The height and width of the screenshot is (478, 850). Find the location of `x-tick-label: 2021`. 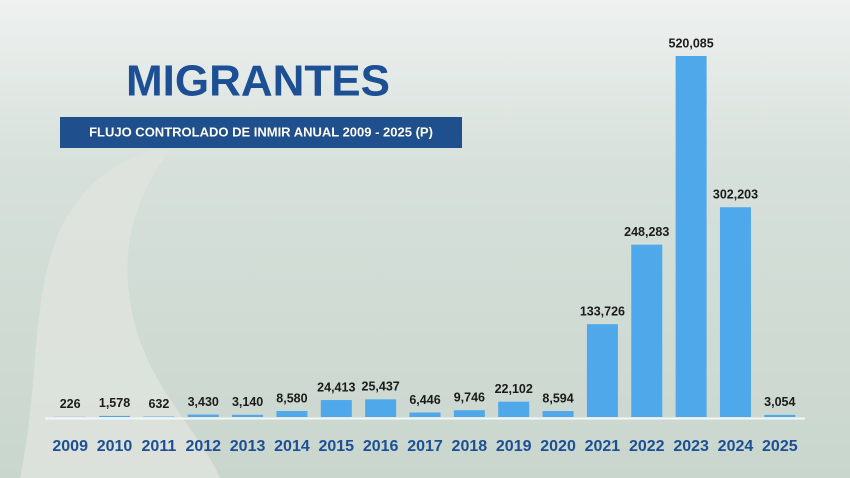

x-tick-label: 2021 is located at coordinates (603, 446).